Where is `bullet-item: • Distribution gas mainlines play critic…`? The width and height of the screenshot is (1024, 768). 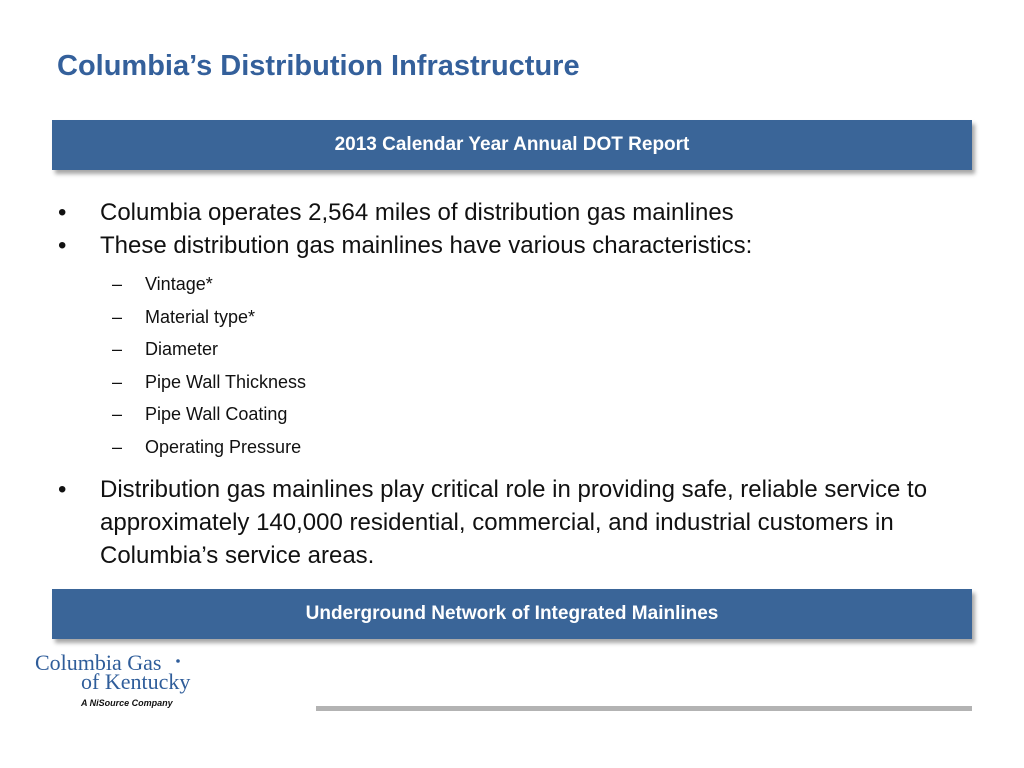 bullet-item: • Distribution gas mainlines play critic… is located at coordinates (518, 522).